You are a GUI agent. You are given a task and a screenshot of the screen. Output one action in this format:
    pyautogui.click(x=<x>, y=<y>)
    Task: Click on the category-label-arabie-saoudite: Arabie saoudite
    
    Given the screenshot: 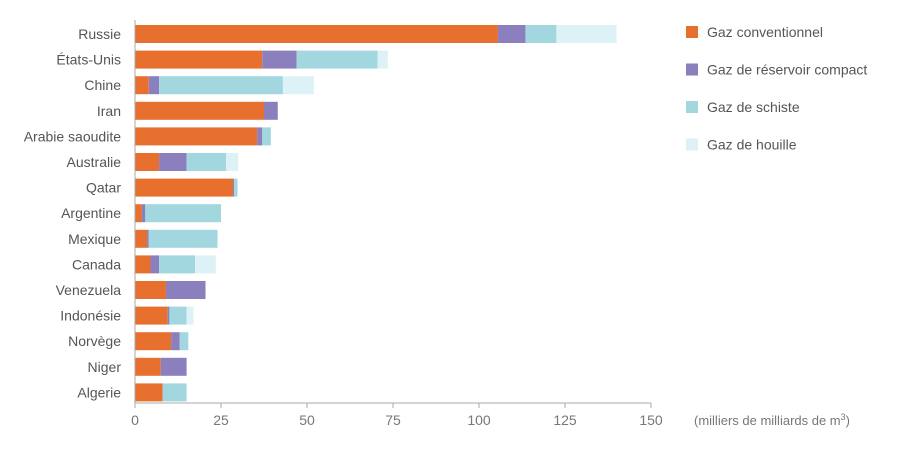 What is the action you would take?
    pyautogui.click(x=73, y=136)
    